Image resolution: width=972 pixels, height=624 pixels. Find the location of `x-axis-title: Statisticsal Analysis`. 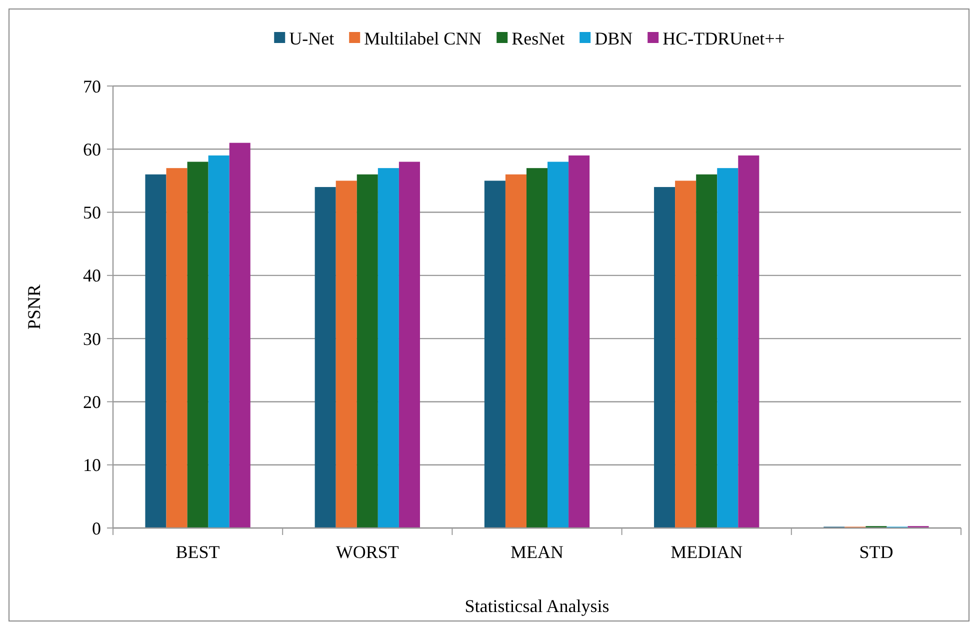

x-axis-title: Statisticsal Analysis is located at coordinates (537, 606).